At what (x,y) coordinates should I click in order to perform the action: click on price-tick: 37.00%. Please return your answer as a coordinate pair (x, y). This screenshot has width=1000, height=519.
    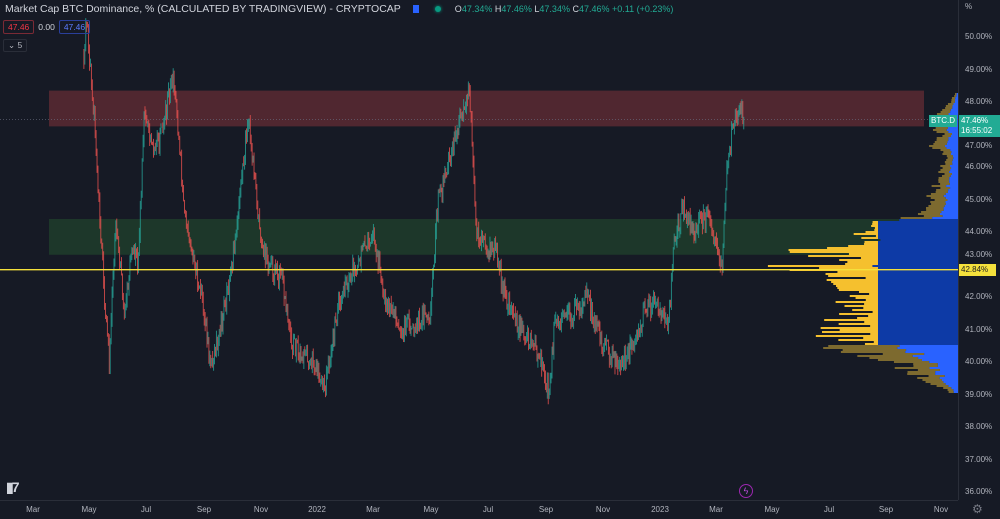
    Looking at the image, I should click on (979, 459).